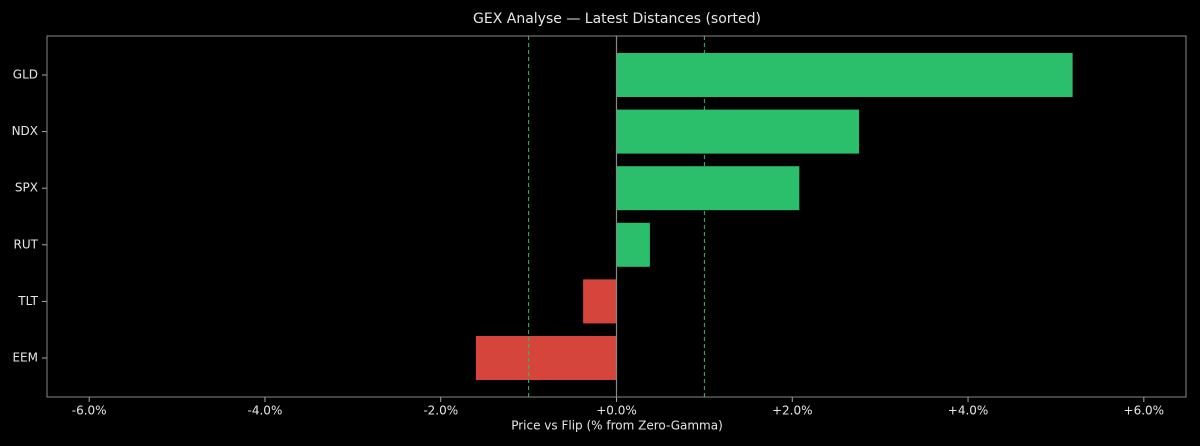  What do you see at coordinates (26, 244) in the screenshot?
I see `y-tick-label: RUT` at bounding box center [26, 244].